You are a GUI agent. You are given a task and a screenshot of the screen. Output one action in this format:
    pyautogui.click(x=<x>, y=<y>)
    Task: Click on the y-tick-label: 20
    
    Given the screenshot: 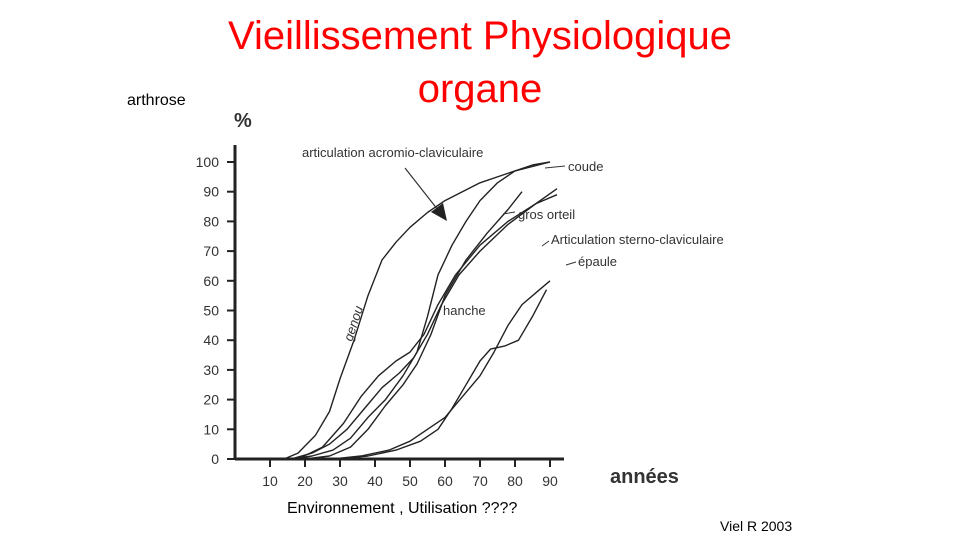 What is the action you would take?
    pyautogui.click(x=211, y=400)
    